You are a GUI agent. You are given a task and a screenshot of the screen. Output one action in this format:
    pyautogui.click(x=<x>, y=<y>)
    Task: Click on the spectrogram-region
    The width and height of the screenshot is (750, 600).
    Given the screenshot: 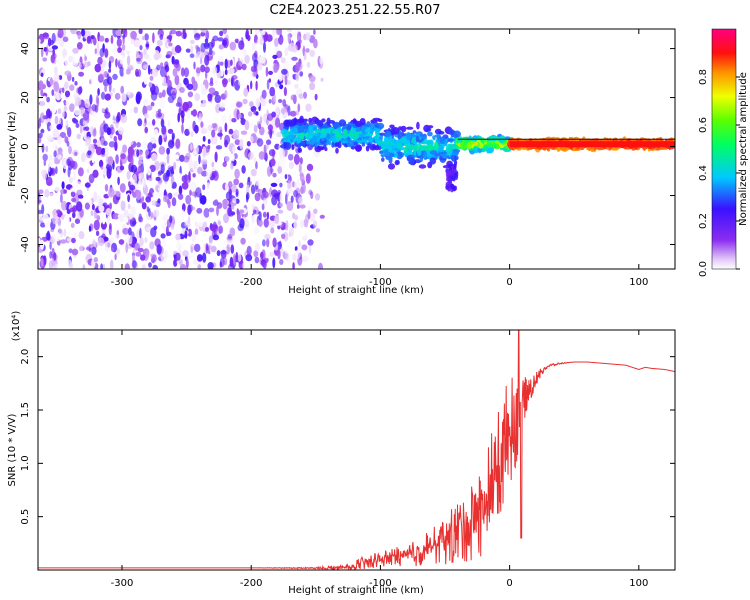 What is the action you would take?
    pyautogui.click(x=332, y=134)
    